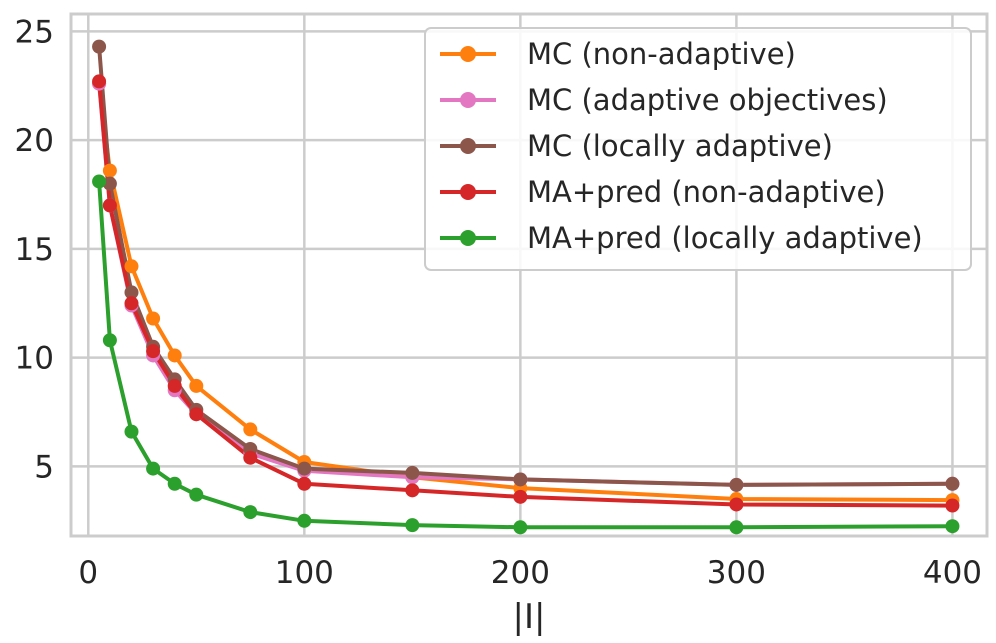  I want to click on legend-label: MA+pred (locally adaptive), so click(725, 238).